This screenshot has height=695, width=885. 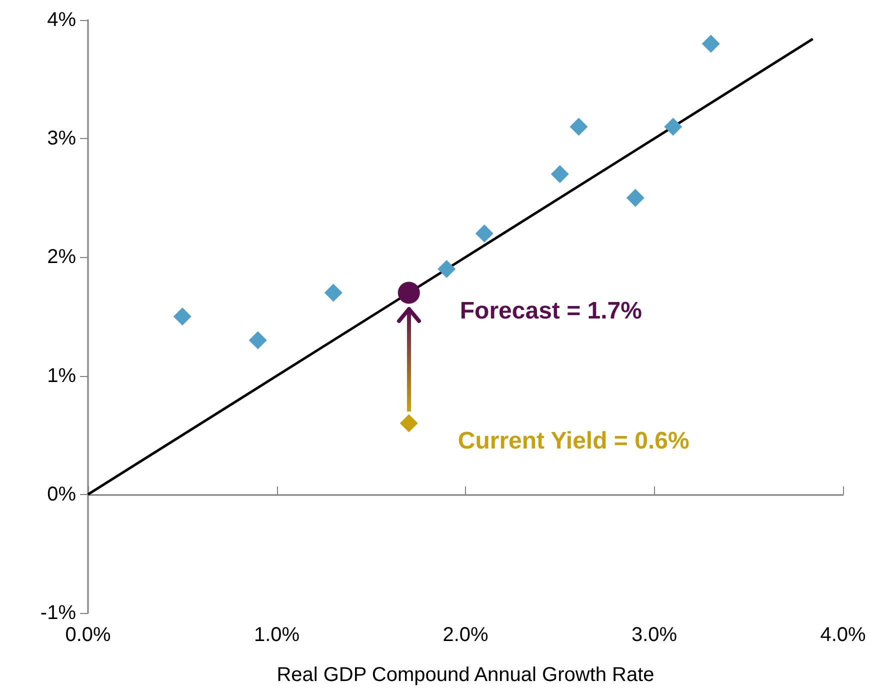 I want to click on y-tick-label: 2%, so click(x=61, y=257).